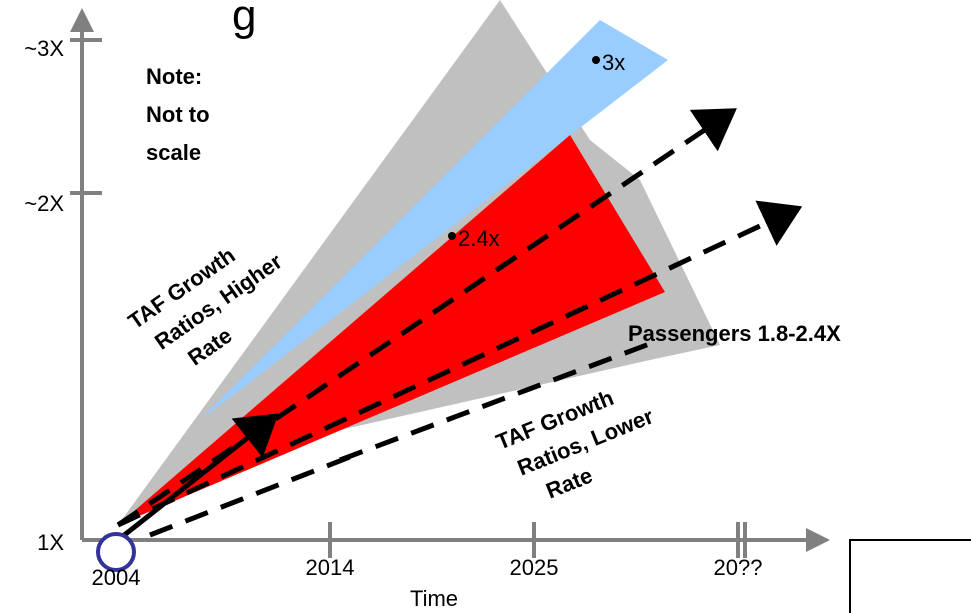 The width and height of the screenshot is (971, 613). Describe the element at coordinates (116, 552) in the screenshot. I see `origin-circle` at that location.